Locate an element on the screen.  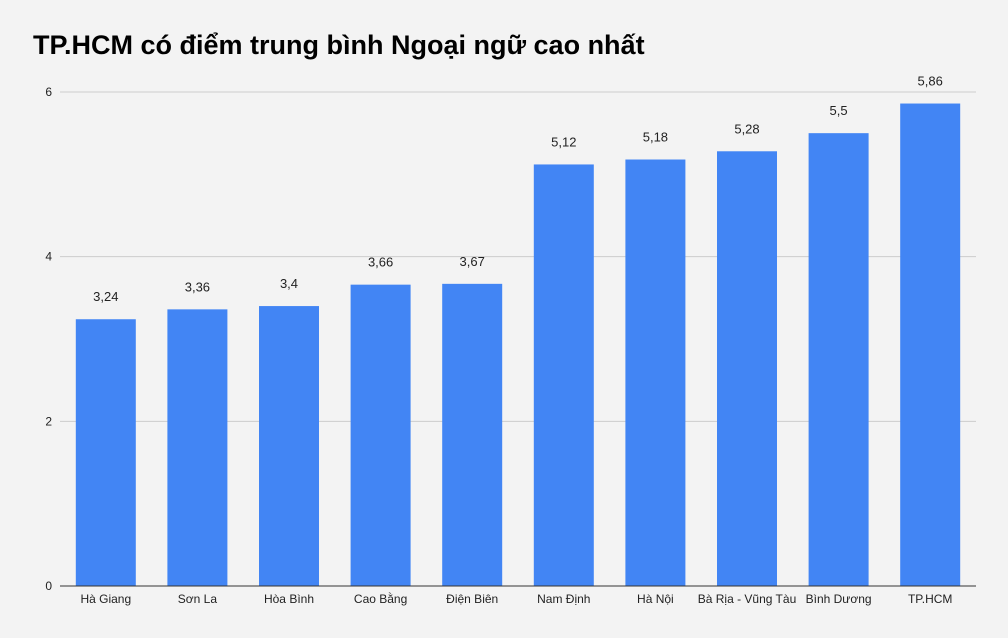
x-tick-label: Sơn La is located at coordinates (198, 599).